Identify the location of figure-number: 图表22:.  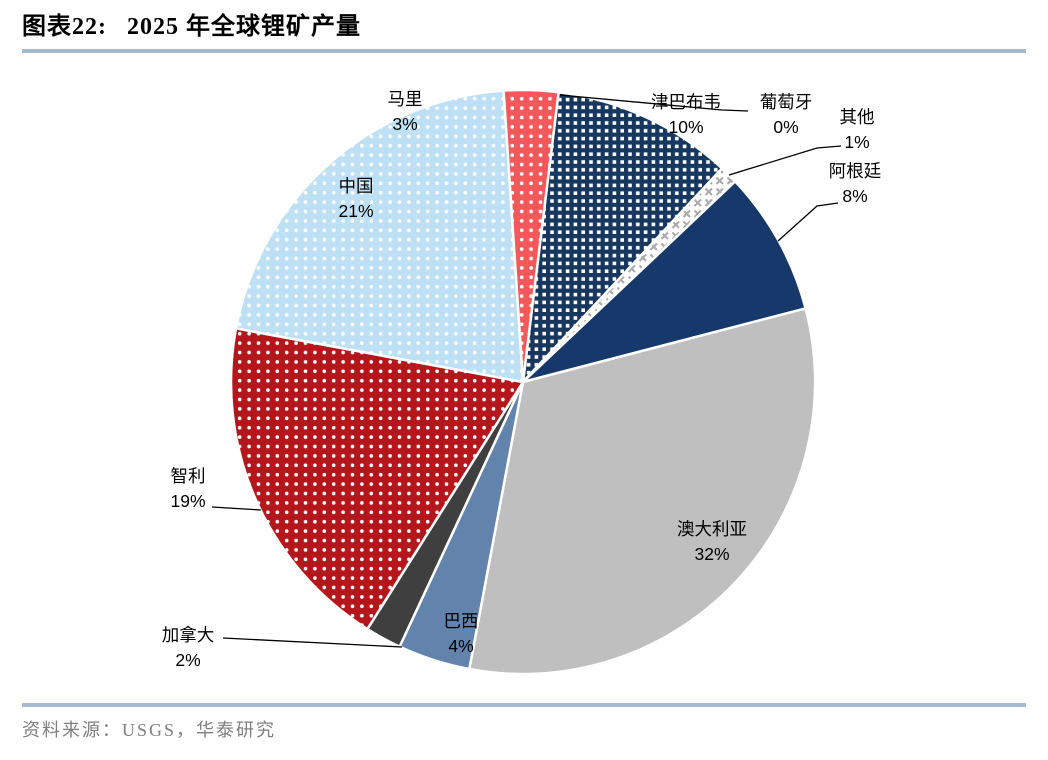
(64, 27).